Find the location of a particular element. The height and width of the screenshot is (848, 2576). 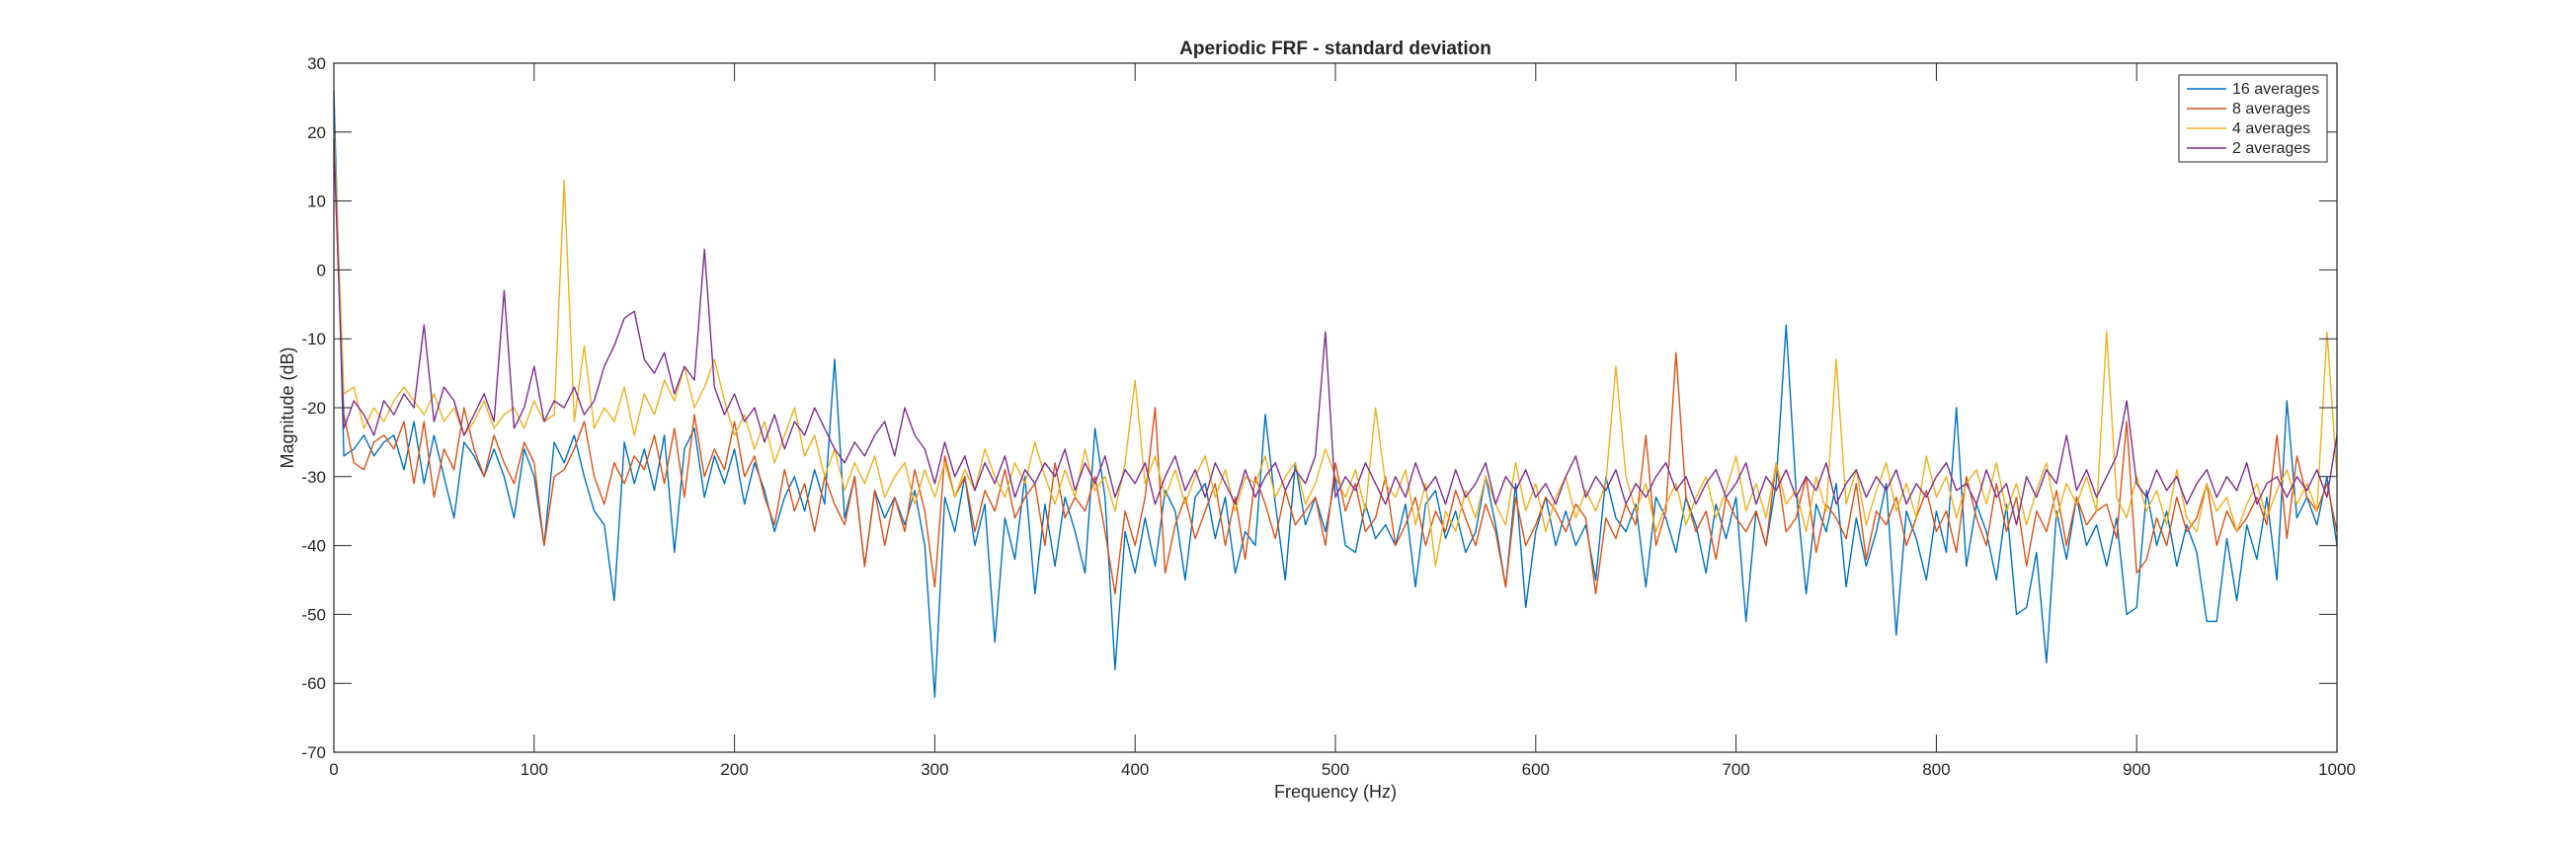

legend-label: 16 averages is located at coordinates (2275, 89).